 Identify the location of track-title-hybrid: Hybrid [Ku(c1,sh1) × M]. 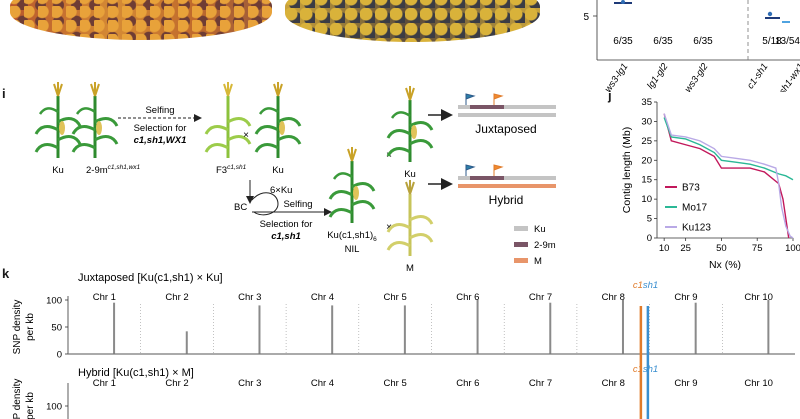
(136, 373).